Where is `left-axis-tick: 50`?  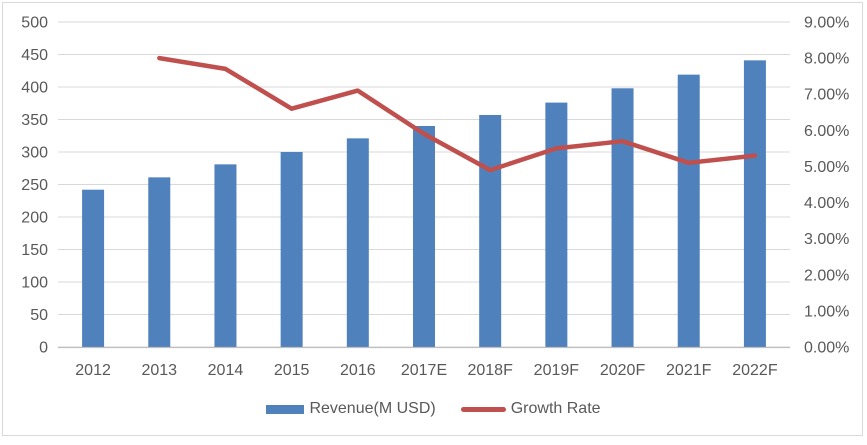 left-axis-tick: 50 is located at coordinates (39, 315).